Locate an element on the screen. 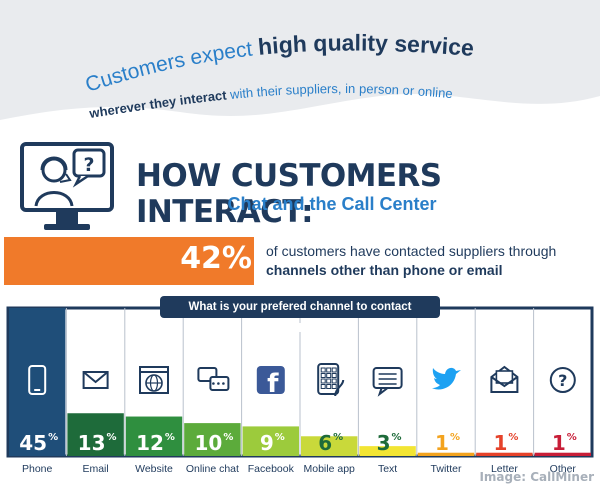  category-label: Mobile app is located at coordinates (330, 469).